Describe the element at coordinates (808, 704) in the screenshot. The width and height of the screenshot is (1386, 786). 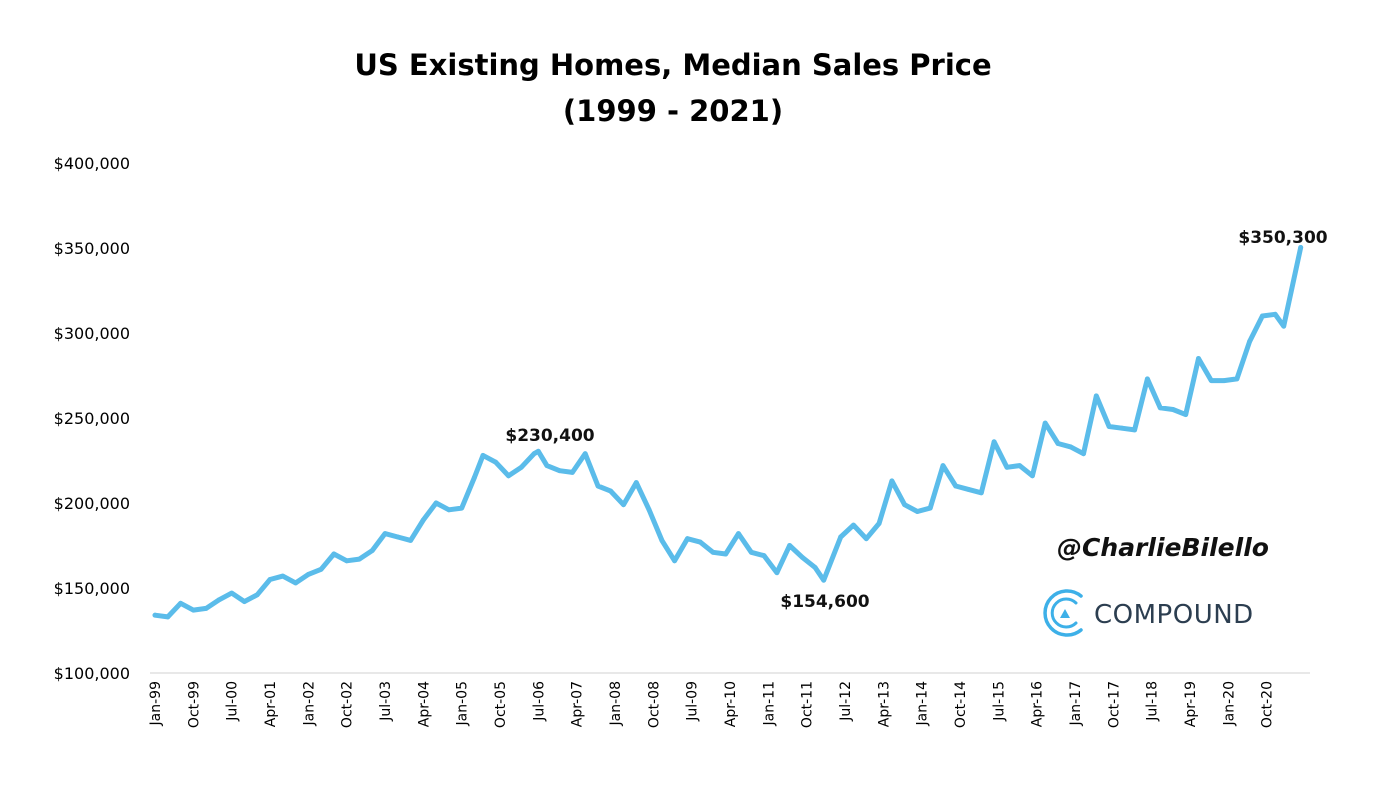
I see `x-tick-label: Oct-11` at that location.